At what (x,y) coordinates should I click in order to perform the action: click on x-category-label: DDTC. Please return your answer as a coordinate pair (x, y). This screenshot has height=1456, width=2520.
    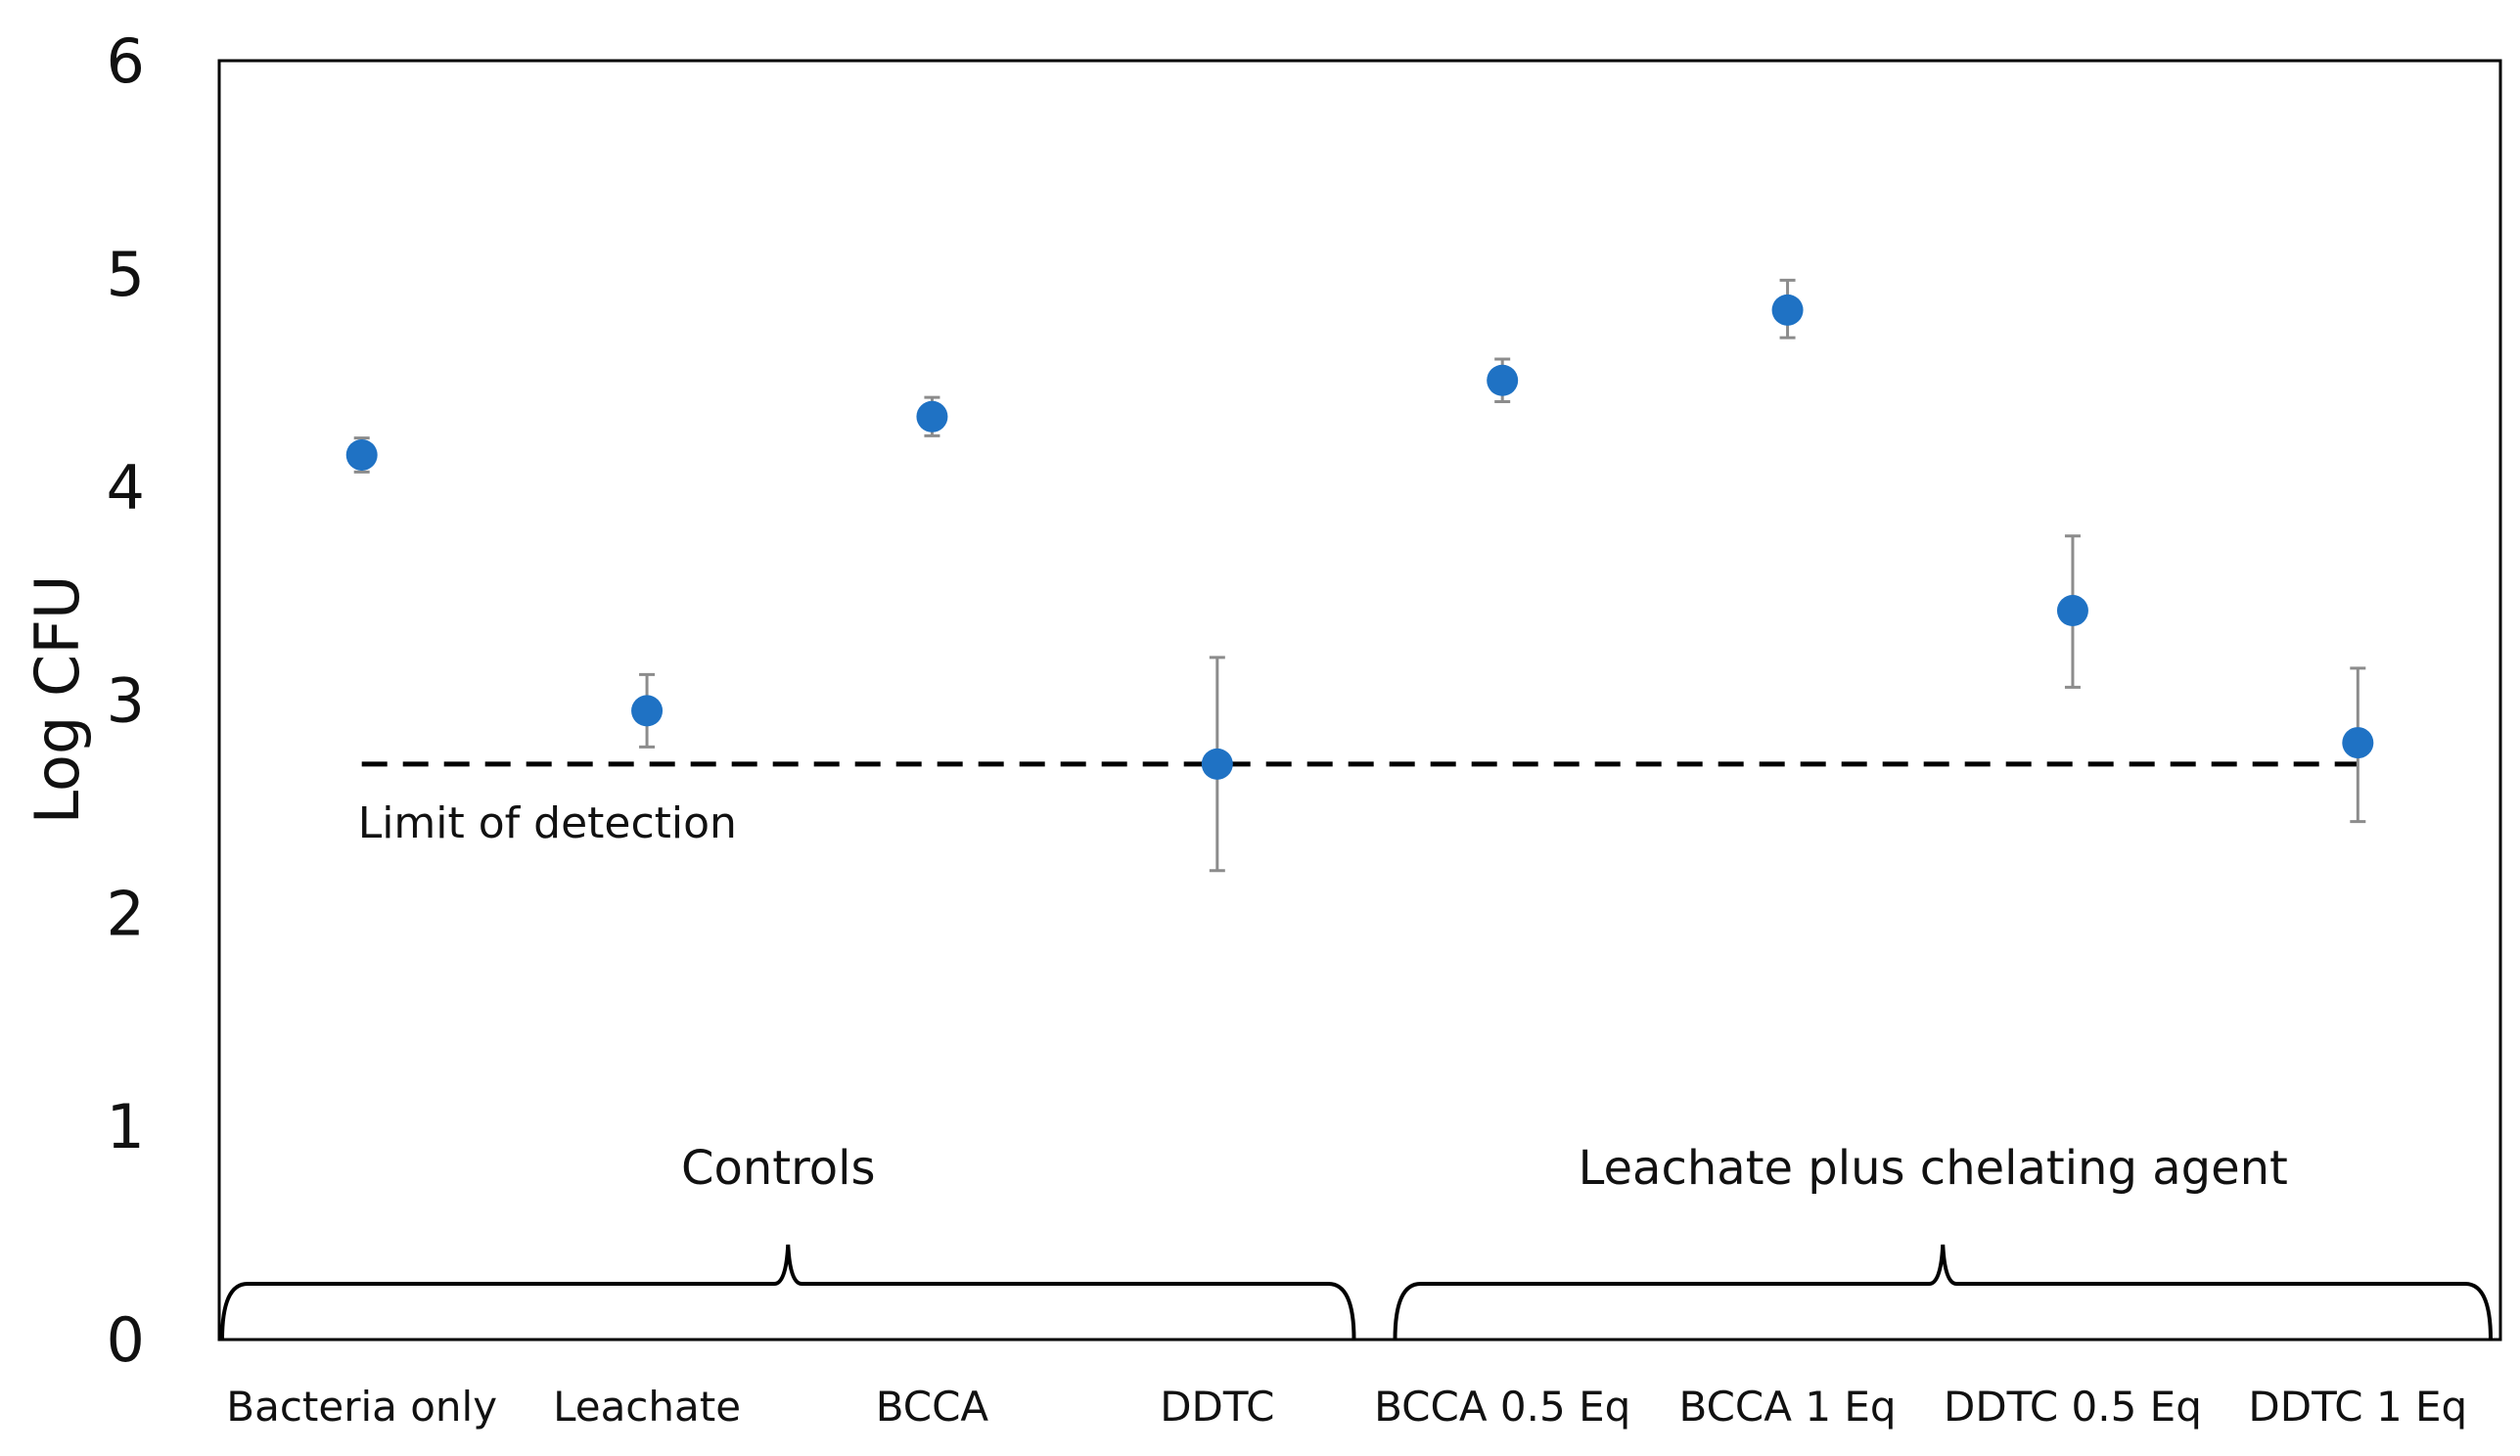
    Looking at the image, I should click on (1217, 1407).